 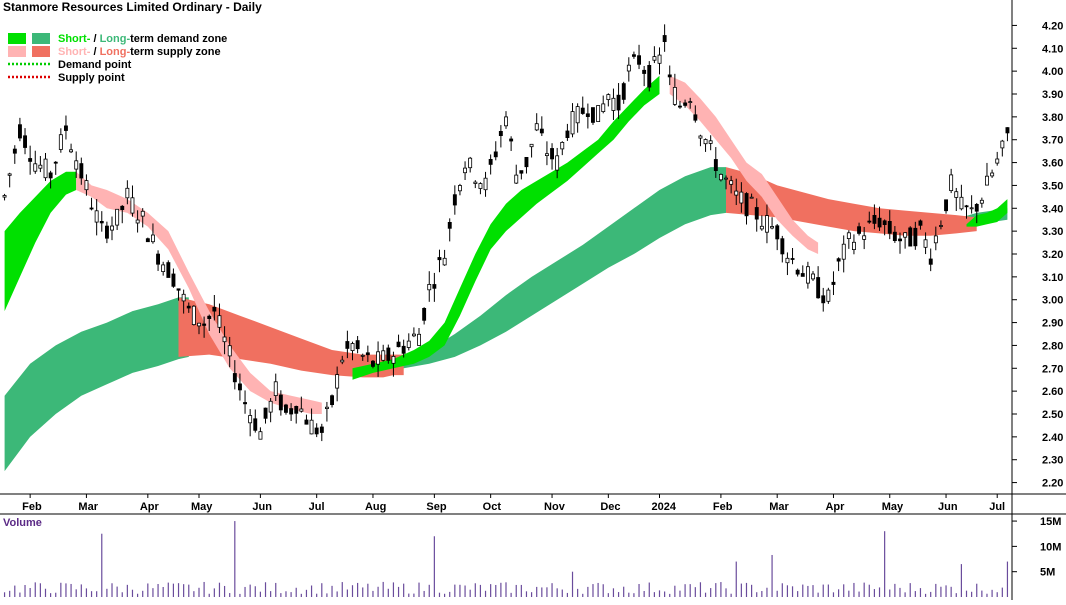 I want to click on y-tick-label: 4.20, so click(x=1052, y=26).